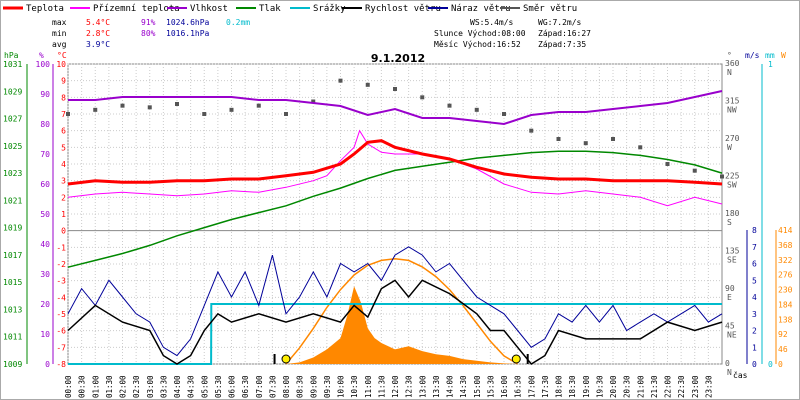 The height and width of the screenshot is (400, 800). What do you see at coordinates (398, 58) in the screenshot?
I see `chart-title: 9.1.2012` at bounding box center [398, 58].